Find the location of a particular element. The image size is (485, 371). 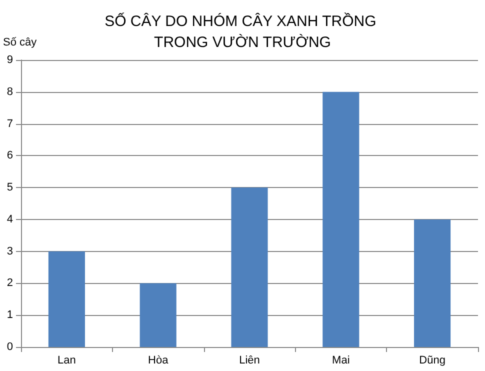

y-tick-label: 7 is located at coordinates (9, 124).